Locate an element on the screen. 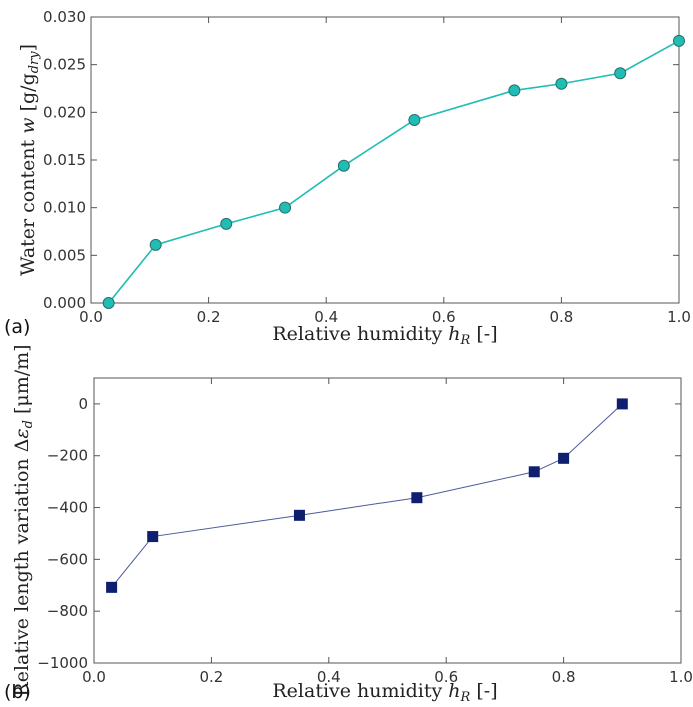 The image size is (693, 707). y-tick-label: 0.005 is located at coordinates (64, 255).